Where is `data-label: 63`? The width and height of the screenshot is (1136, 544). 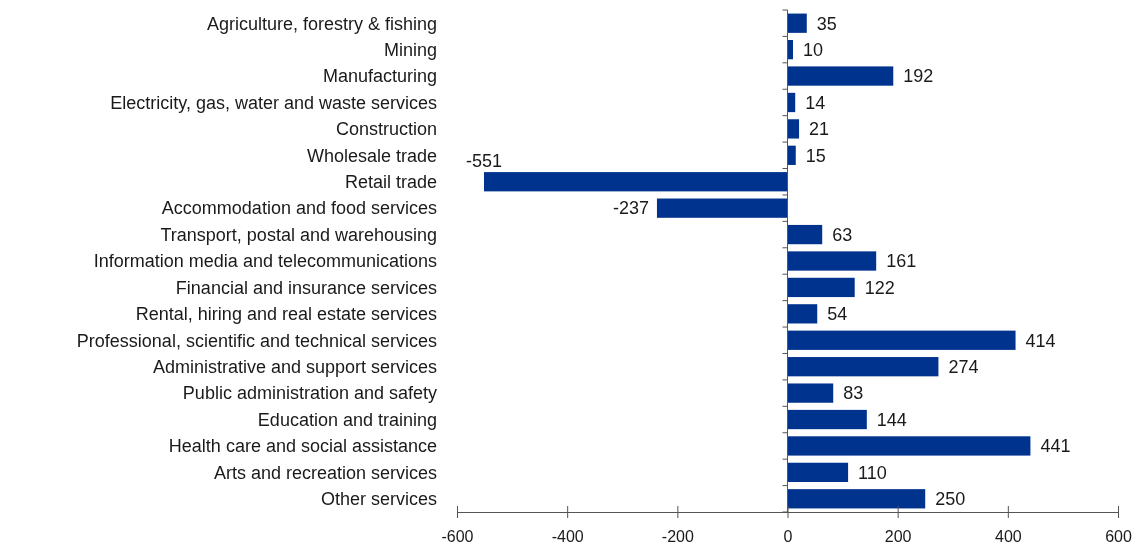
data-label: 63 is located at coordinates (842, 234).